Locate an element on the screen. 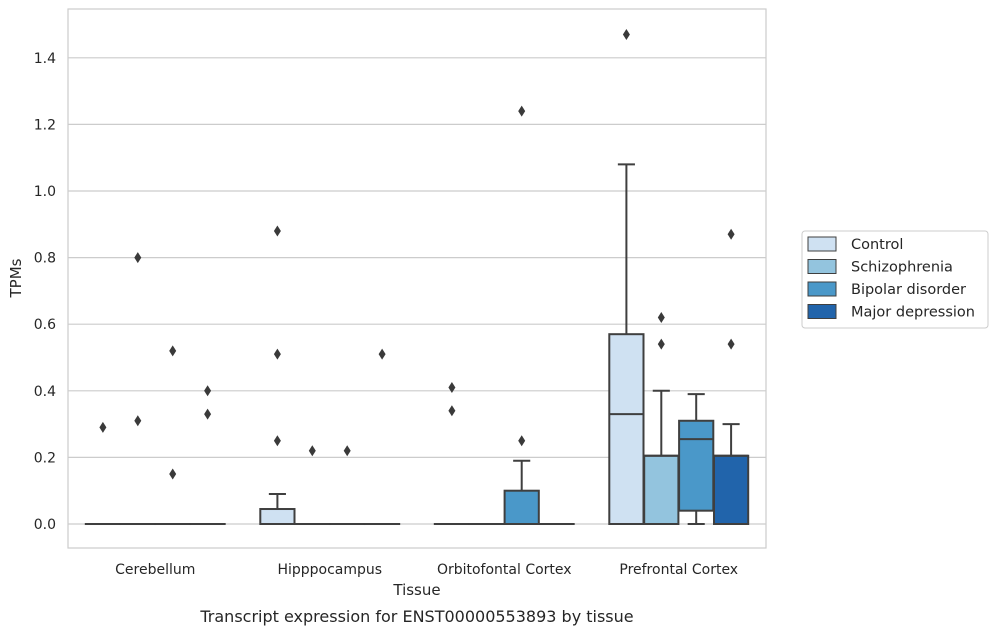  x-tick-label: Prefrontal Cortex is located at coordinates (678, 570).